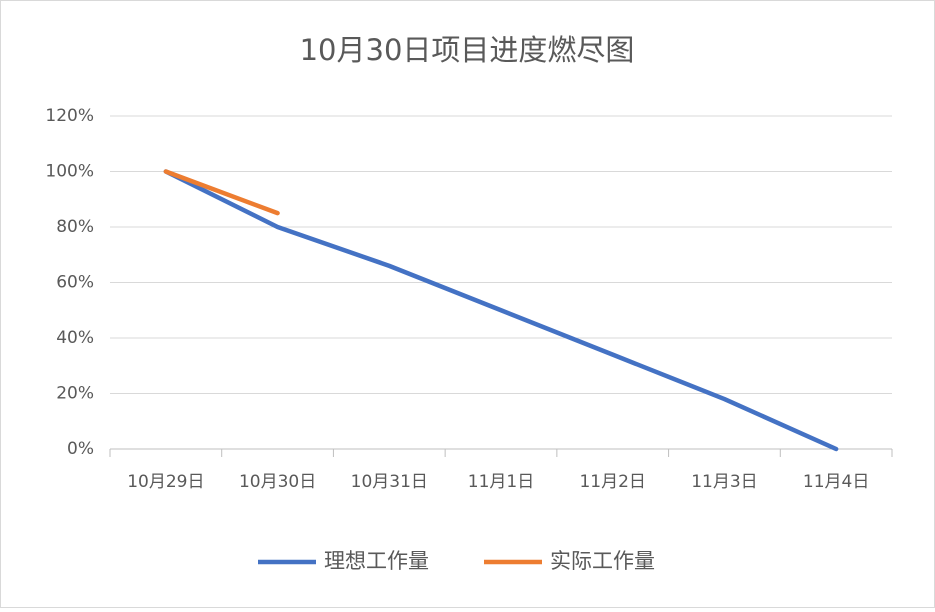 This screenshot has height=612, width=935. What do you see at coordinates (501, 482) in the screenshot?
I see `x-tick-label: 11月1日` at bounding box center [501, 482].